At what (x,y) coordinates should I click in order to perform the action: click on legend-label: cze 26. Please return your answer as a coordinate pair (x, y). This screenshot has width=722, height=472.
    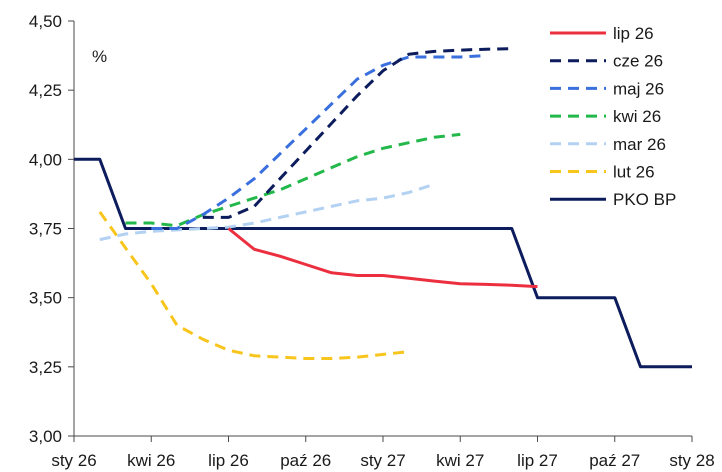
    Looking at the image, I should click on (638, 61).